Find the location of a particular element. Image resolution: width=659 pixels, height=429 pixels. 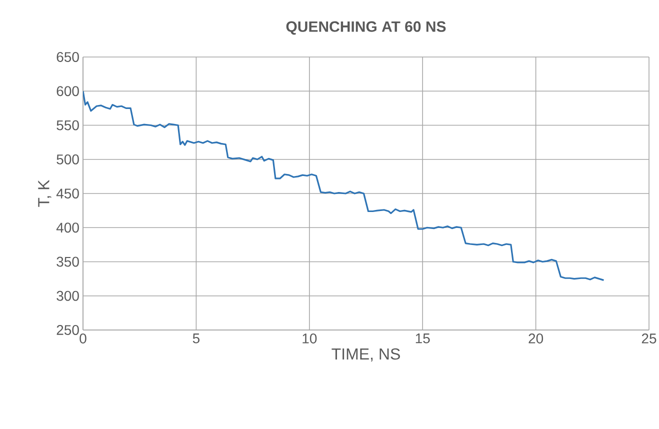

x-tick-label: 0 is located at coordinates (83, 339).